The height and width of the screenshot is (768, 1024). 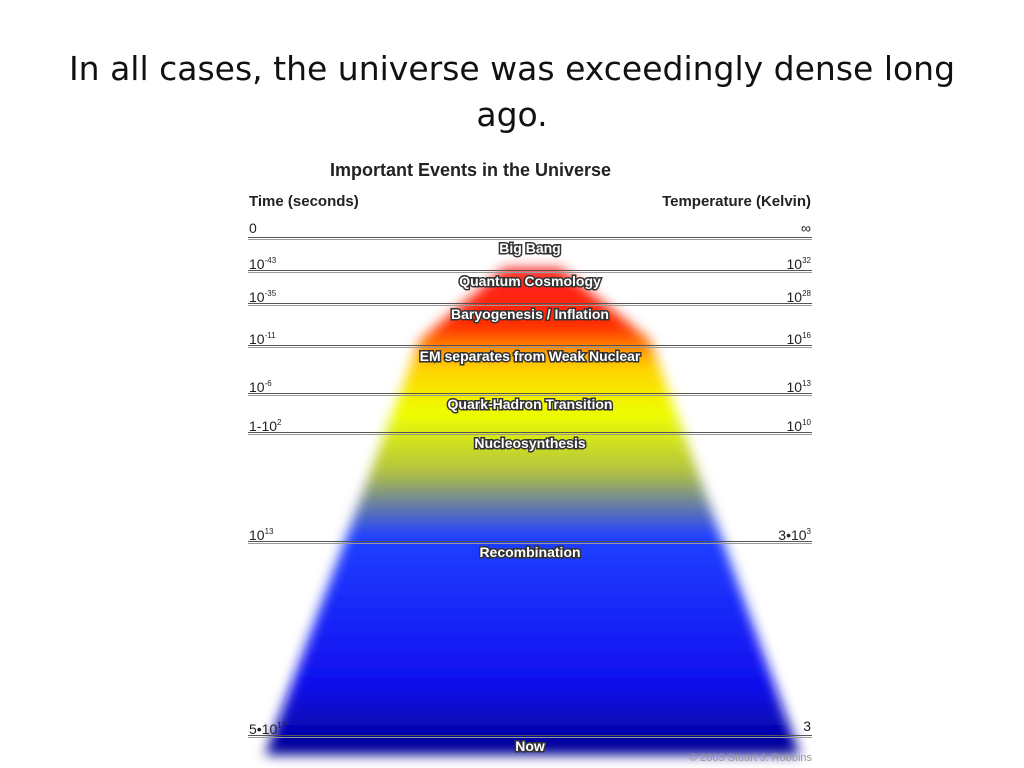 I want to click on temperature-label: 1032, so click(x=799, y=262).